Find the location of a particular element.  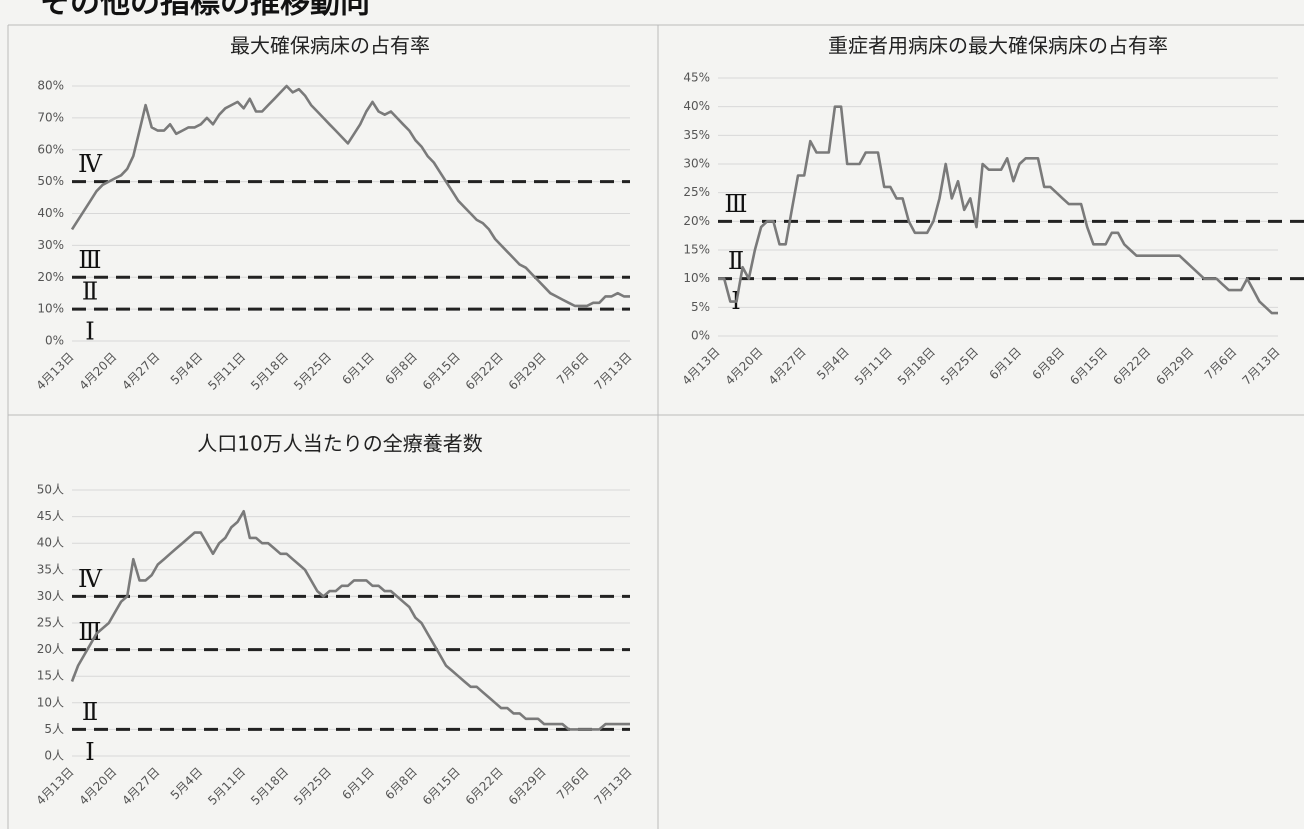

chart-title: 重症者用病床の最大確保病床の占有率 is located at coordinates (998, 46).